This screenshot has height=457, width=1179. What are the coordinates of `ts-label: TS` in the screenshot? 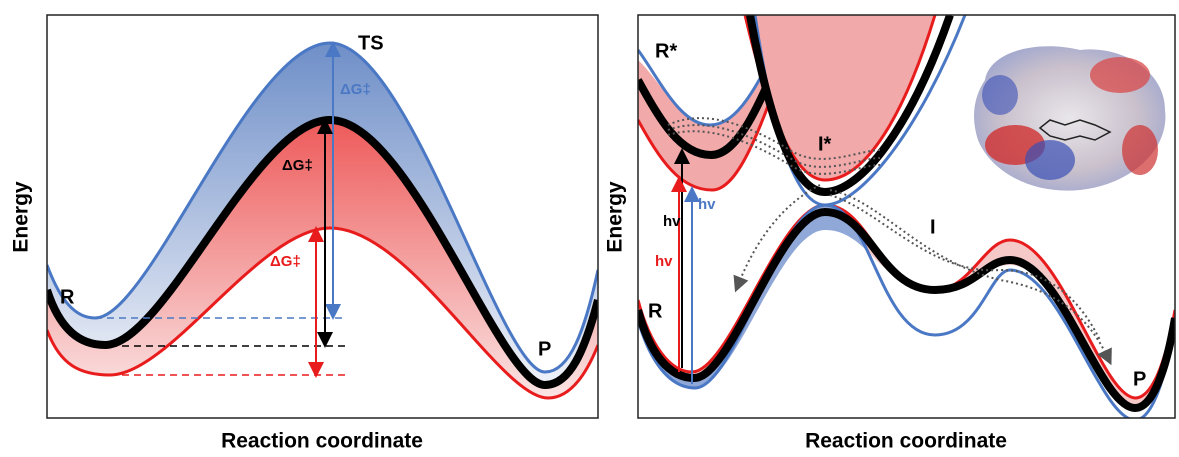 It's located at (371, 43).